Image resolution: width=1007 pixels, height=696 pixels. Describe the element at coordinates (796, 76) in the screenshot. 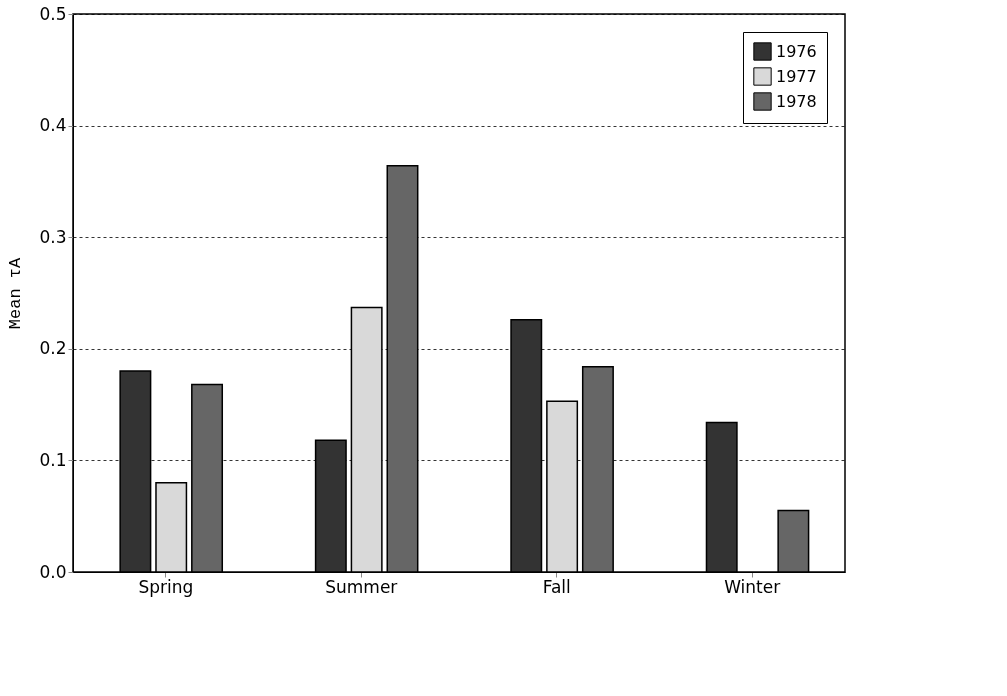

I see `legend-label: 1977` at that location.